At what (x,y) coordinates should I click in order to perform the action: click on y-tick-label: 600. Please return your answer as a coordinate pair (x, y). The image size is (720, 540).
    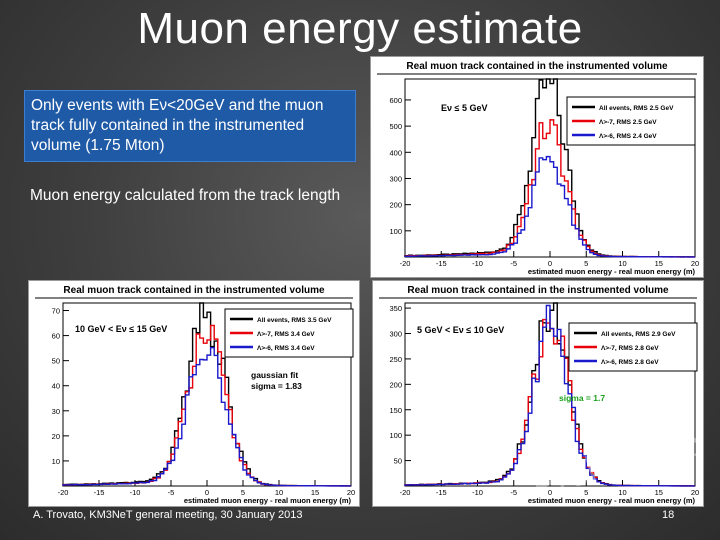
    Looking at the image, I should click on (395, 100).